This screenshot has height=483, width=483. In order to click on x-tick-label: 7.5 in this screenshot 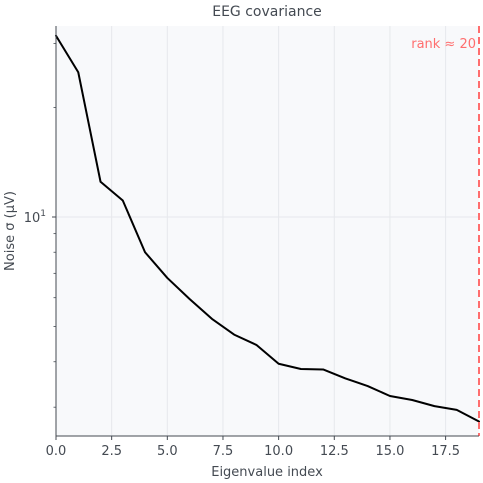, I will do `click(223, 451)`.